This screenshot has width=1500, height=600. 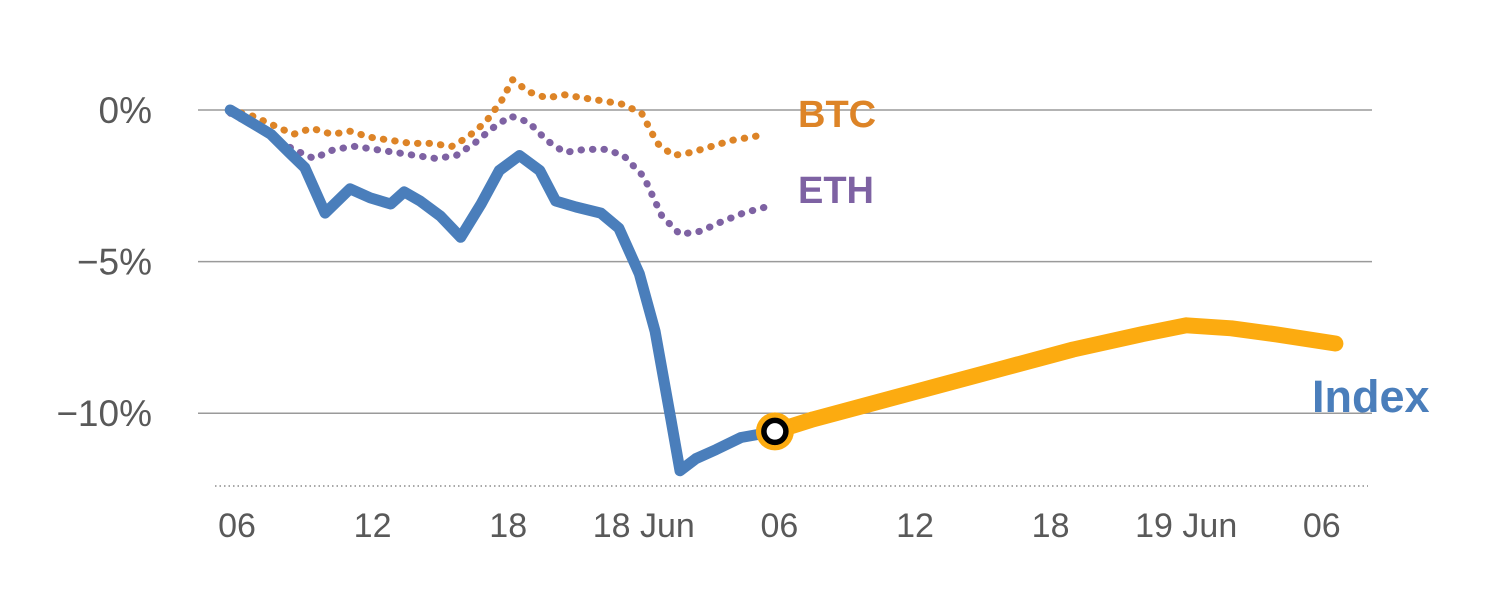 I want to click on series-label-btc: BTC, so click(x=837, y=115).